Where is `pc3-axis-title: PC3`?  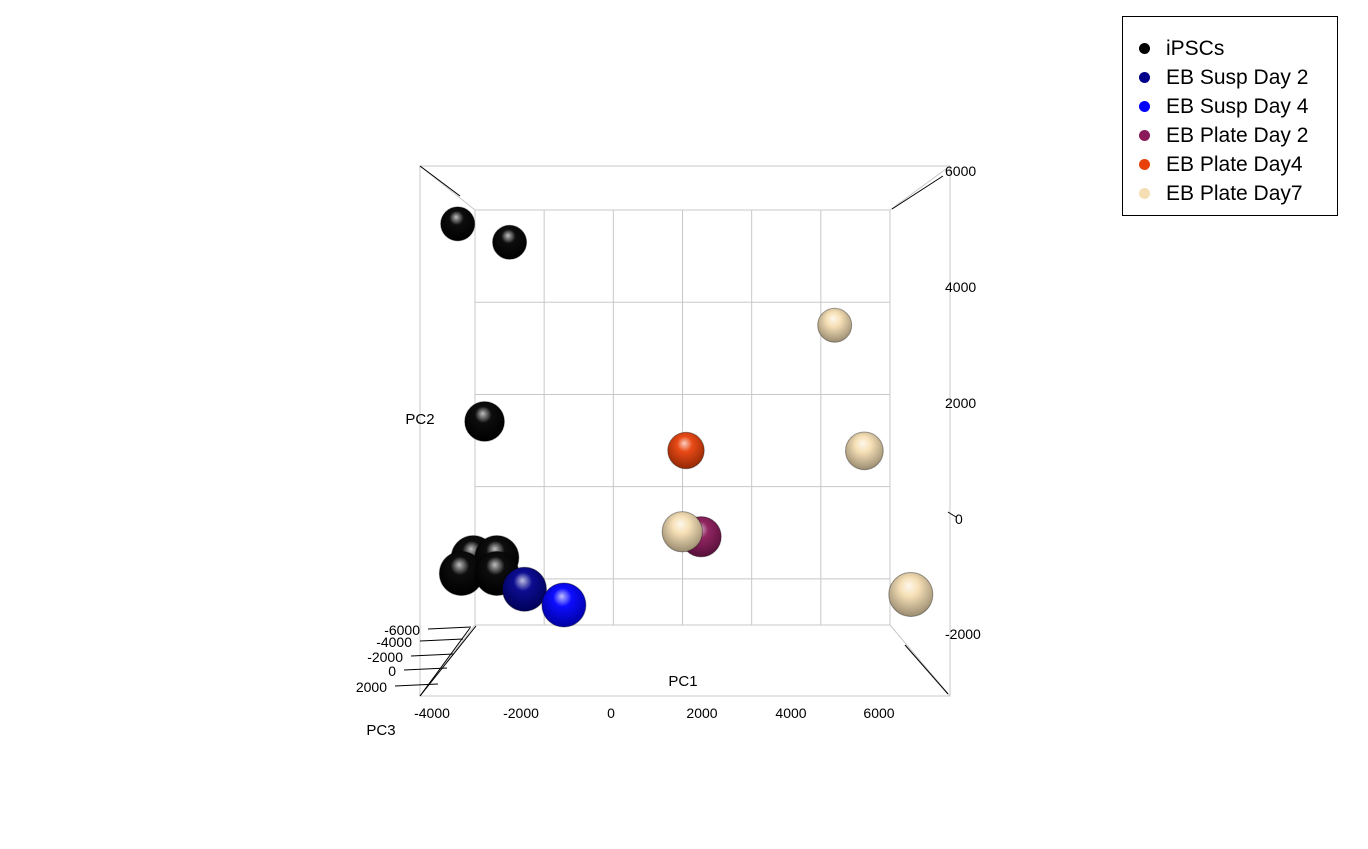 pc3-axis-title: PC3 is located at coordinates (380, 730).